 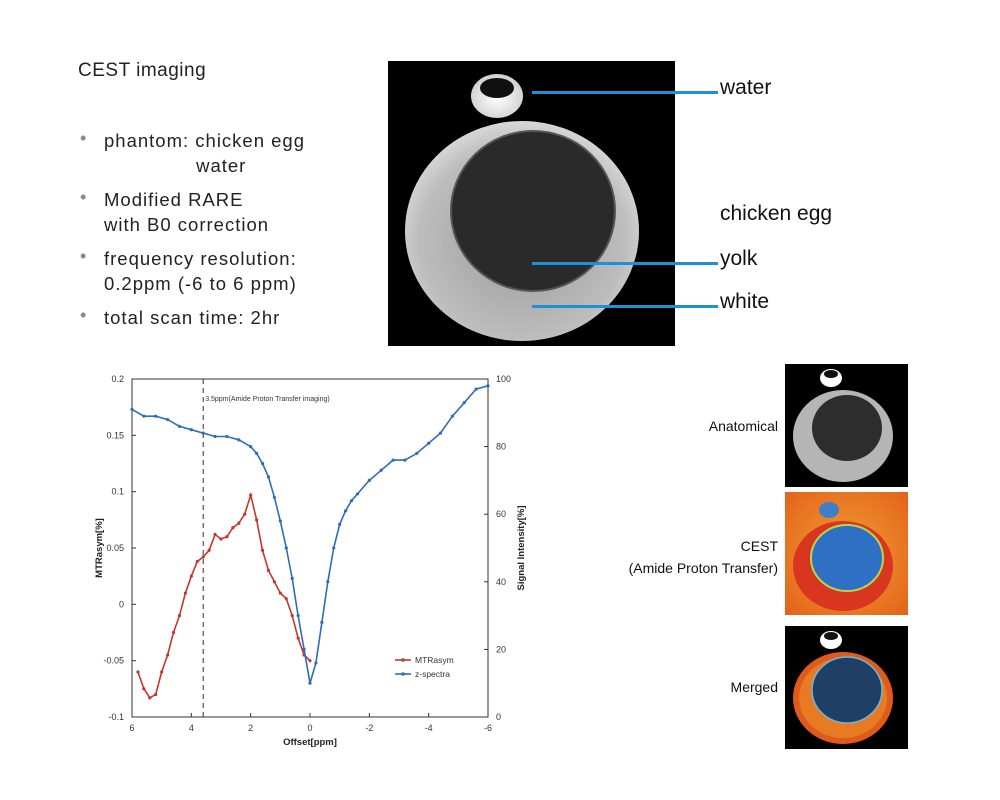 What do you see at coordinates (434, 660) in the screenshot?
I see `legend-label: MTRasym` at bounding box center [434, 660].